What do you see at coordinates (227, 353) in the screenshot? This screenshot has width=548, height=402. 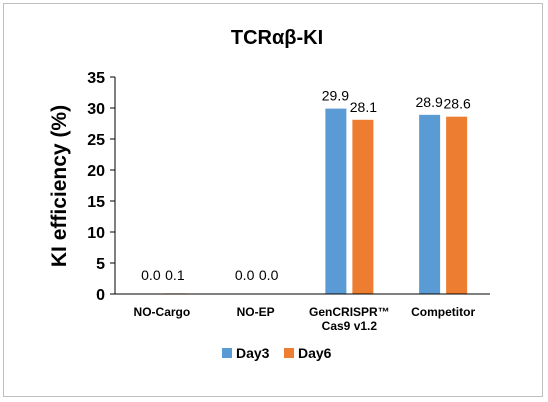 I see `legend-swatch-day3` at bounding box center [227, 353].